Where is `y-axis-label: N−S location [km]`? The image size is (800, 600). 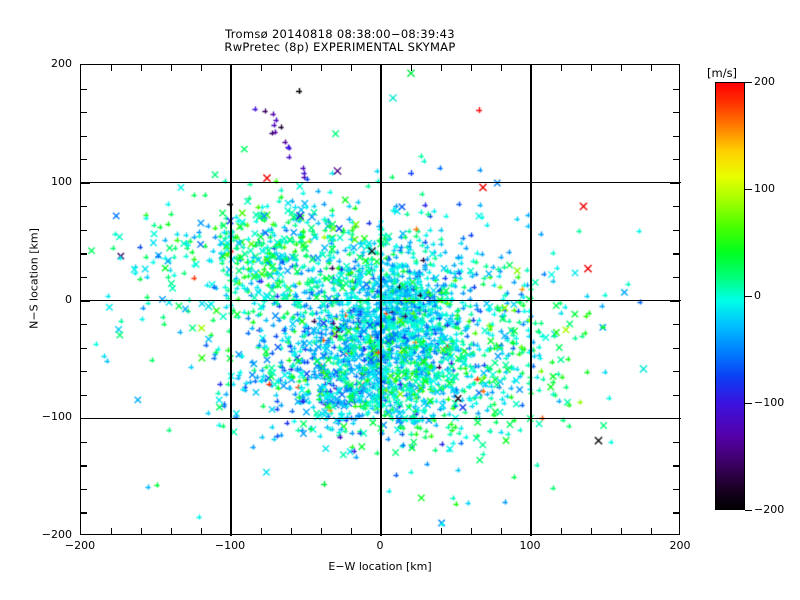 y-axis-label: N−S location [km] is located at coordinates (34, 278).